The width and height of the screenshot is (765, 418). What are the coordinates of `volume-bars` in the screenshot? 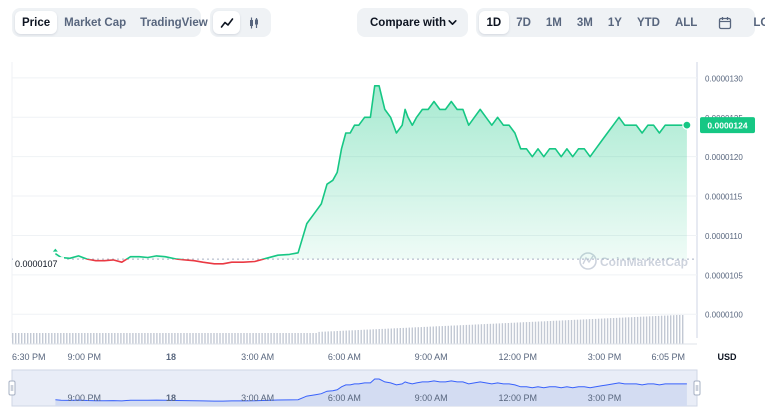 It's located at (348, 329).